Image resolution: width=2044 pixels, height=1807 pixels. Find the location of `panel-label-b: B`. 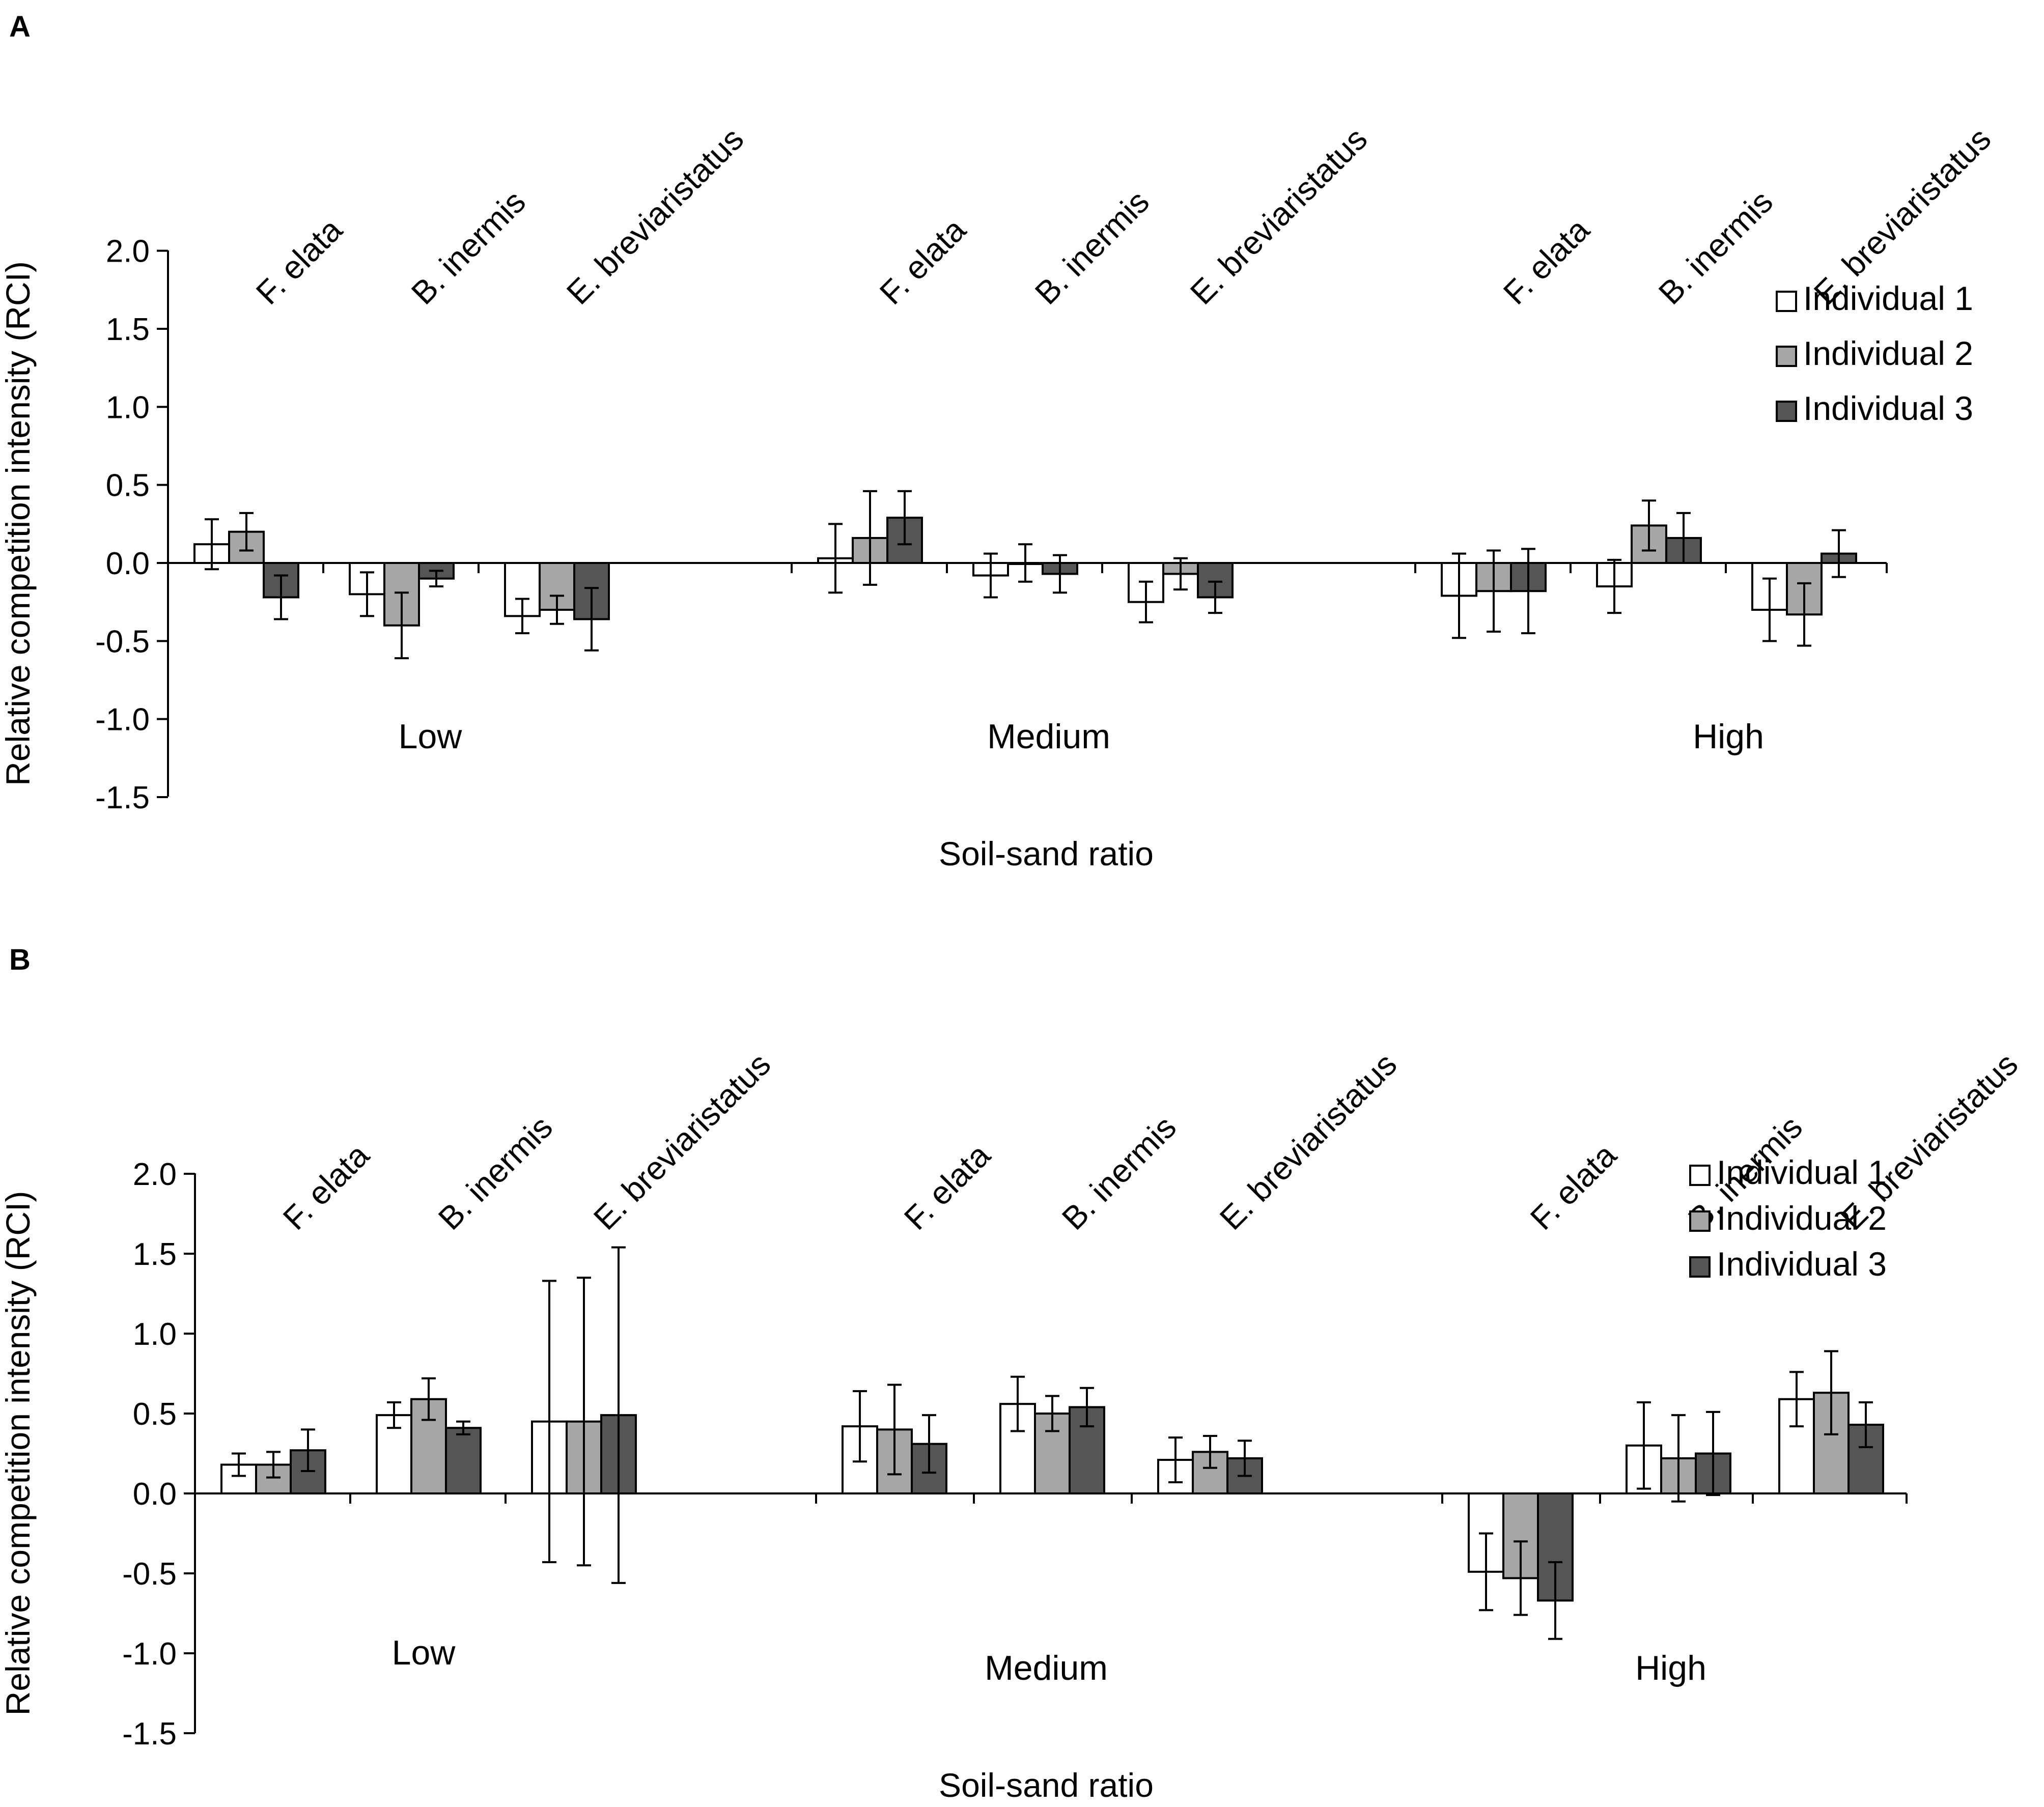

panel-label-b: B is located at coordinates (20, 959).